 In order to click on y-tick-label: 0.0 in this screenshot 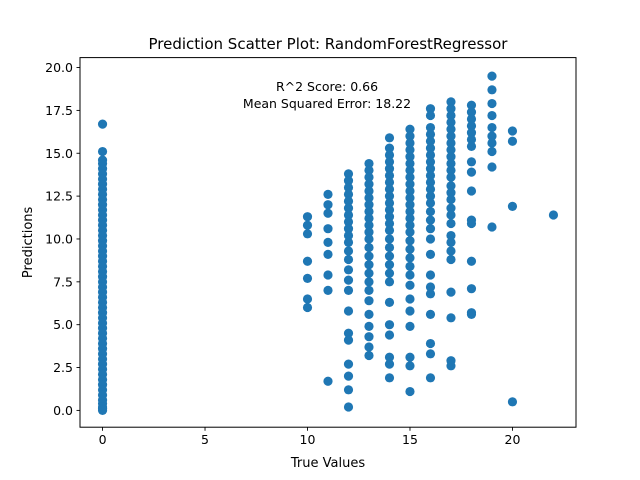, I will do `click(63, 410)`.